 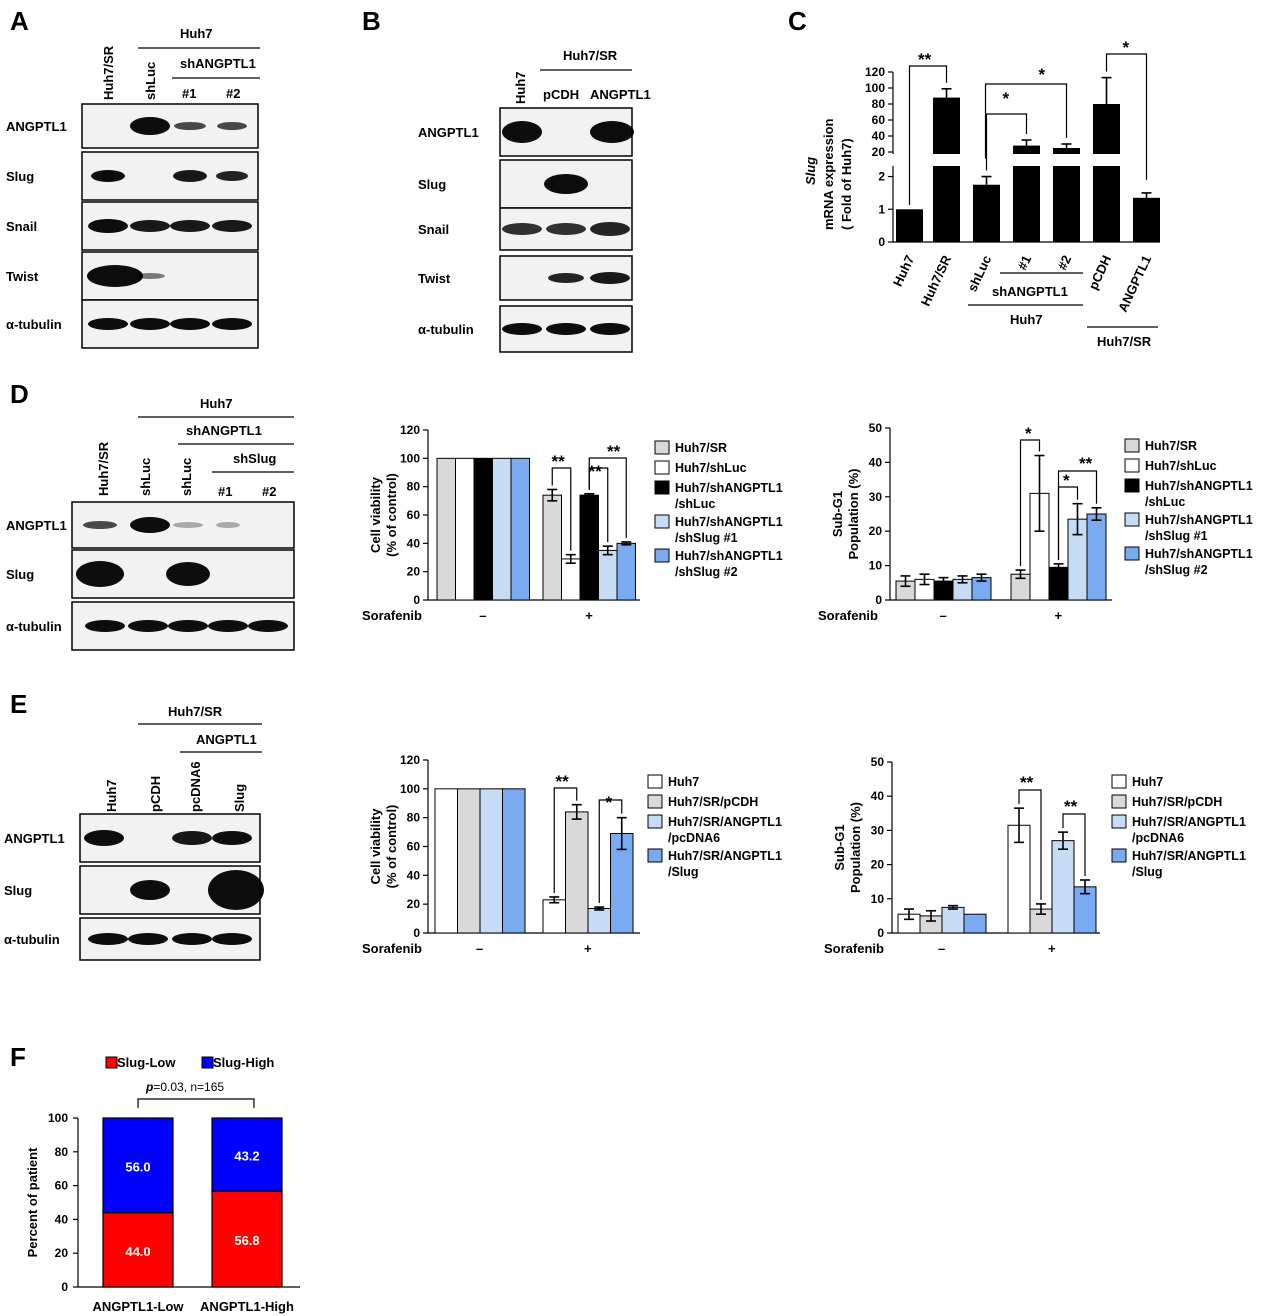 What do you see at coordinates (854, 948) in the screenshot?
I see `chart-e-subg1-sorafenib-label: Sorafenib` at bounding box center [854, 948].